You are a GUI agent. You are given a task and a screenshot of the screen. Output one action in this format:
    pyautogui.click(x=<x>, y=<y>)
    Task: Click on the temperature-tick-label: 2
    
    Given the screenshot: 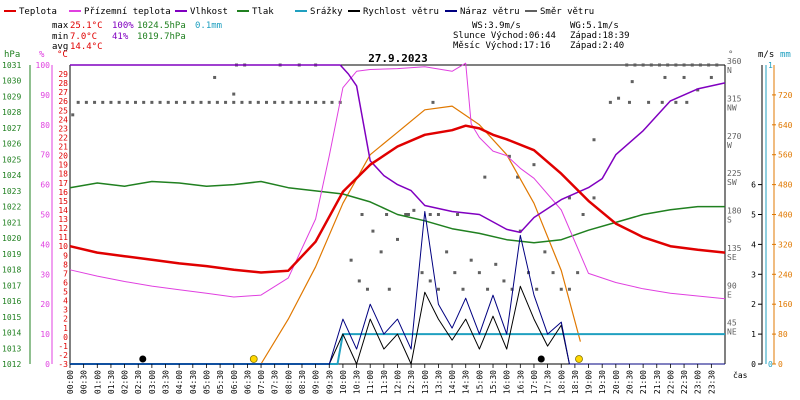 What is the action you would take?
    pyautogui.click(x=65, y=319)
    